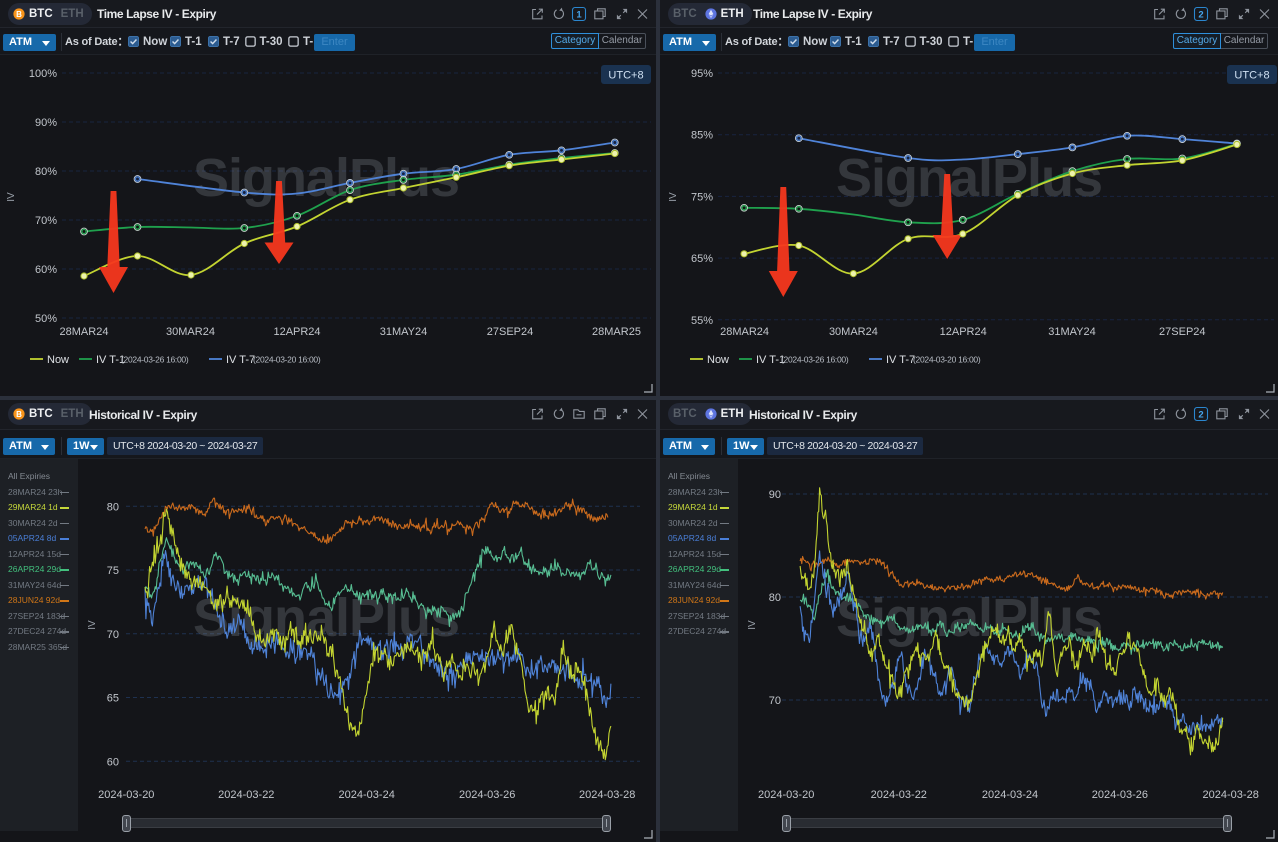 The width and height of the screenshot is (1278, 842). I want to click on svg-text: 60%, so click(46, 270).